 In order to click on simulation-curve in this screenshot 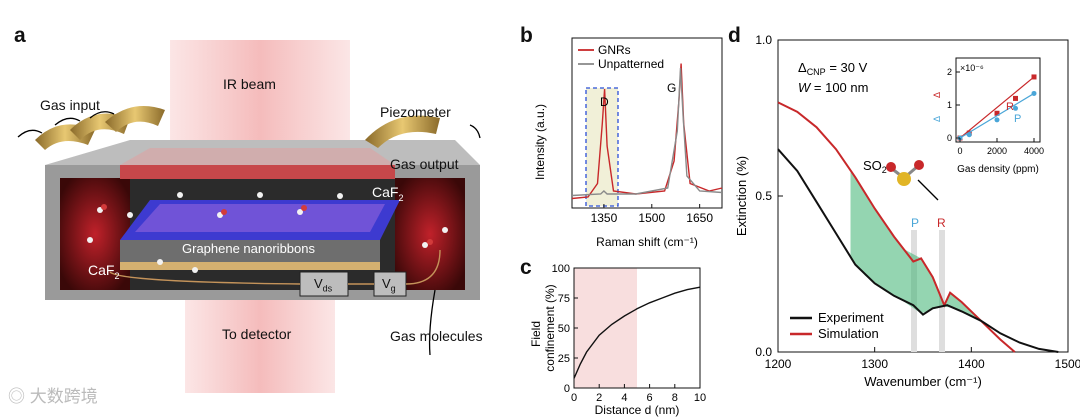, I will do `click(896, 227)`.